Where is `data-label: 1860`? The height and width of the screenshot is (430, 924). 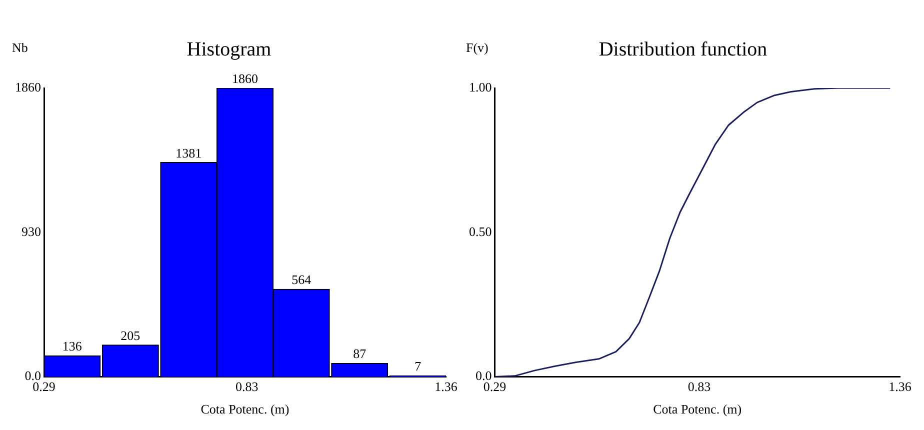 data-label: 1860 is located at coordinates (245, 78).